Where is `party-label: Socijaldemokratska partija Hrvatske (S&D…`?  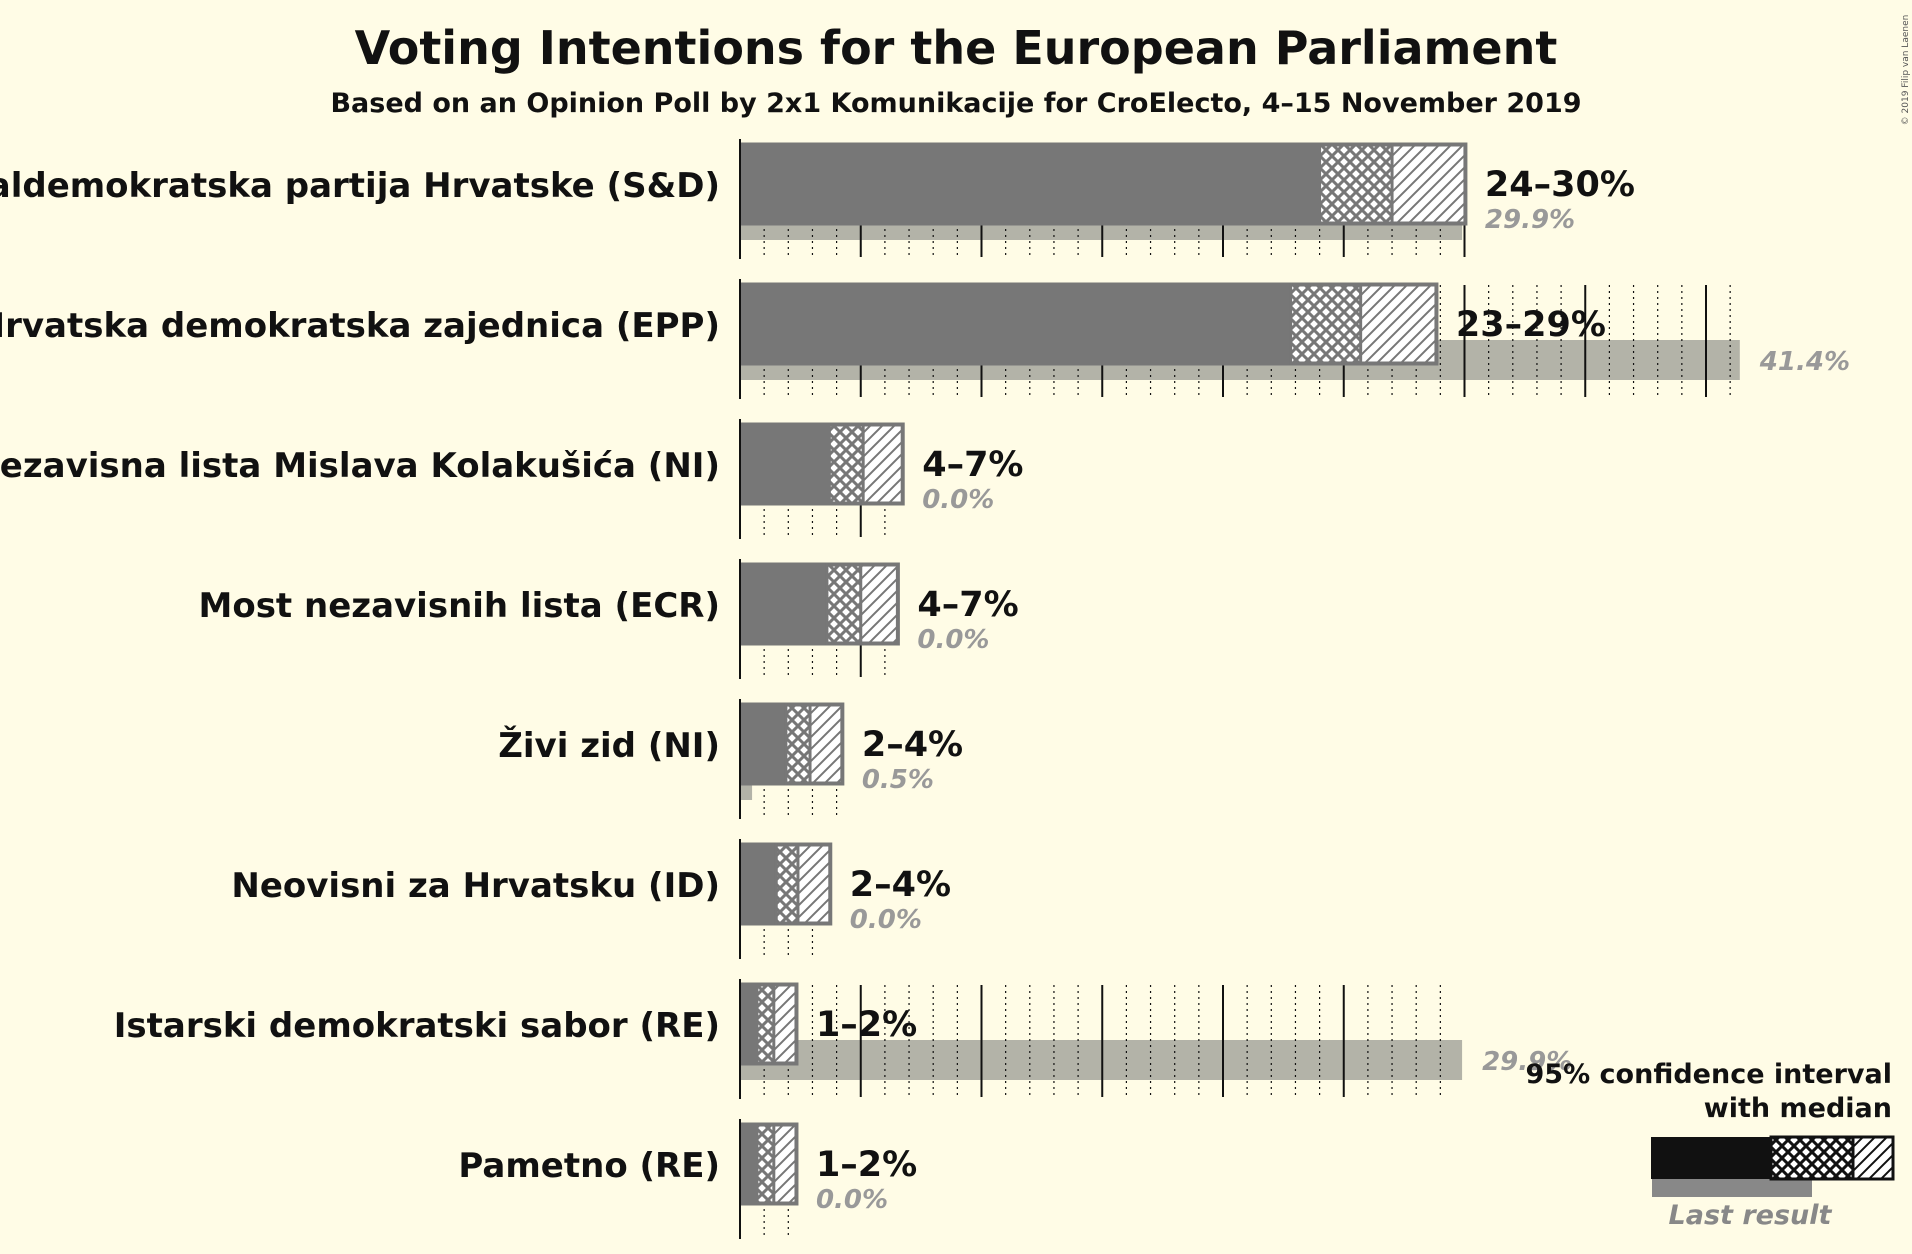 party-label: Socijaldemokratska partija Hrvatske (S&D… is located at coordinates (360, 186).